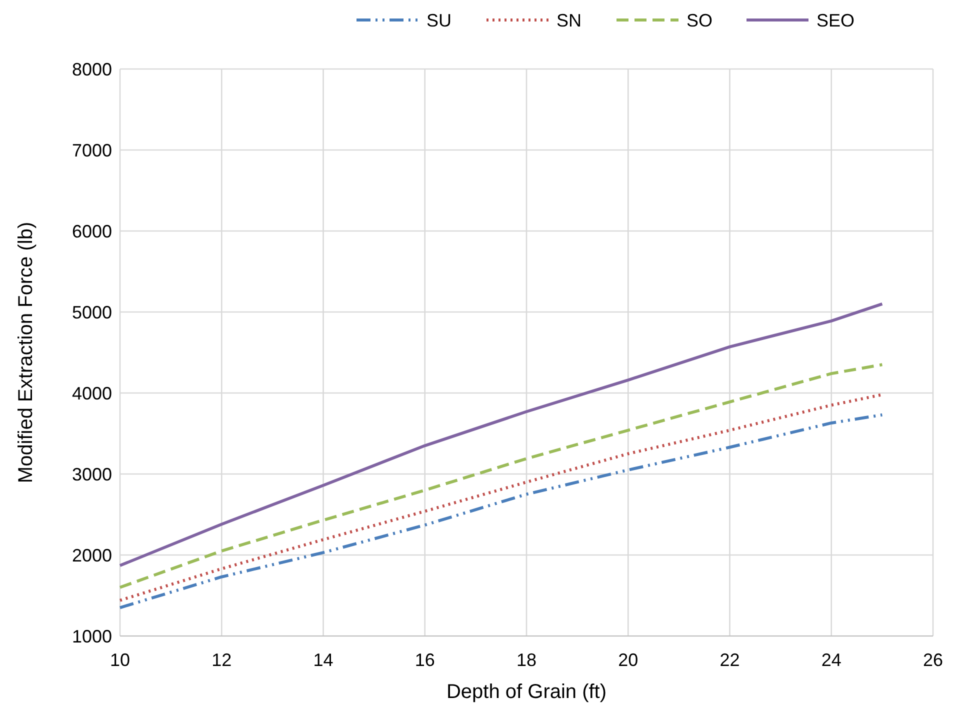 The width and height of the screenshot is (961, 717). I want to click on x-tick-label: 18, so click(526, 660).